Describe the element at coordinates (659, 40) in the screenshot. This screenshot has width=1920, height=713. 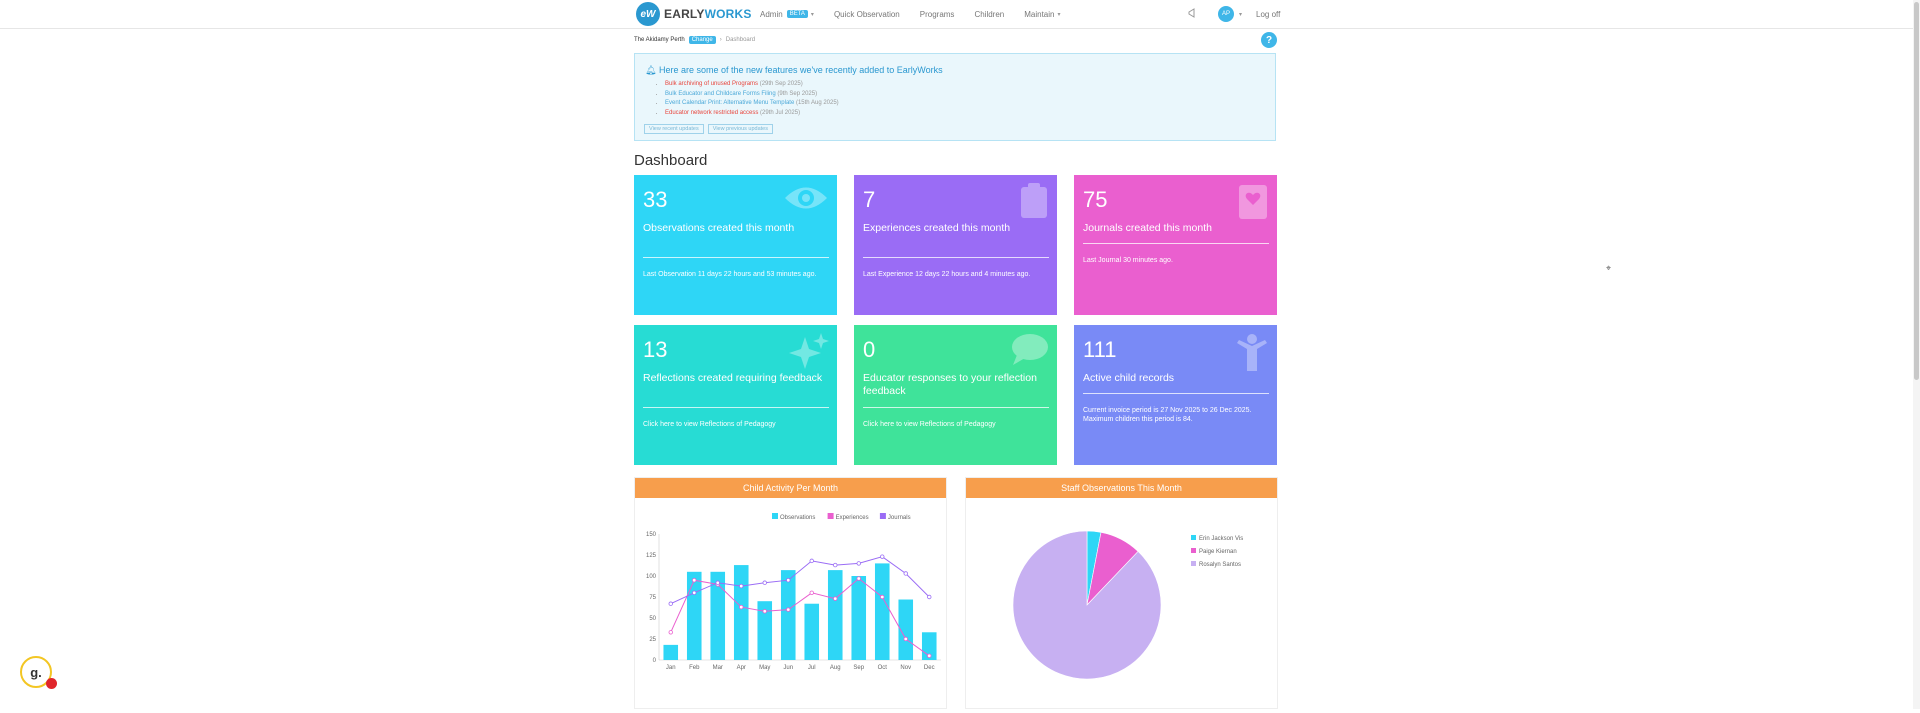
I see `breadcrumb-org: The Akidamy Perth` at that location.